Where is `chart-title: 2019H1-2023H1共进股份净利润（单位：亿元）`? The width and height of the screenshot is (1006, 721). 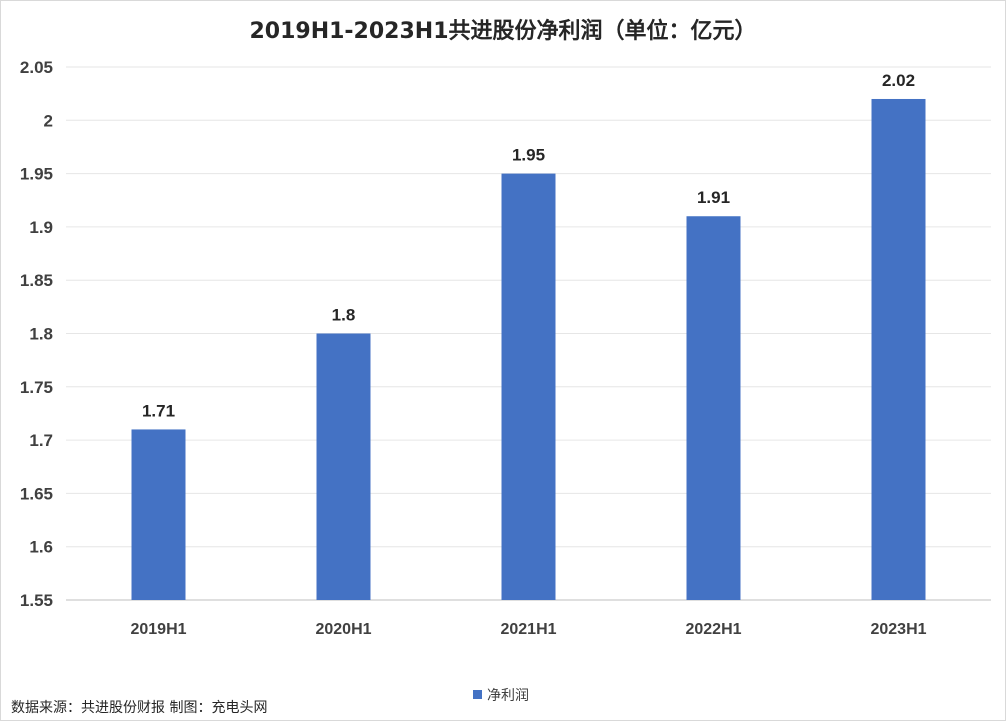 chart-title: 2019H1-2023H1共进股份净利润（单位：亿元） is located at coordinates (502, 31).